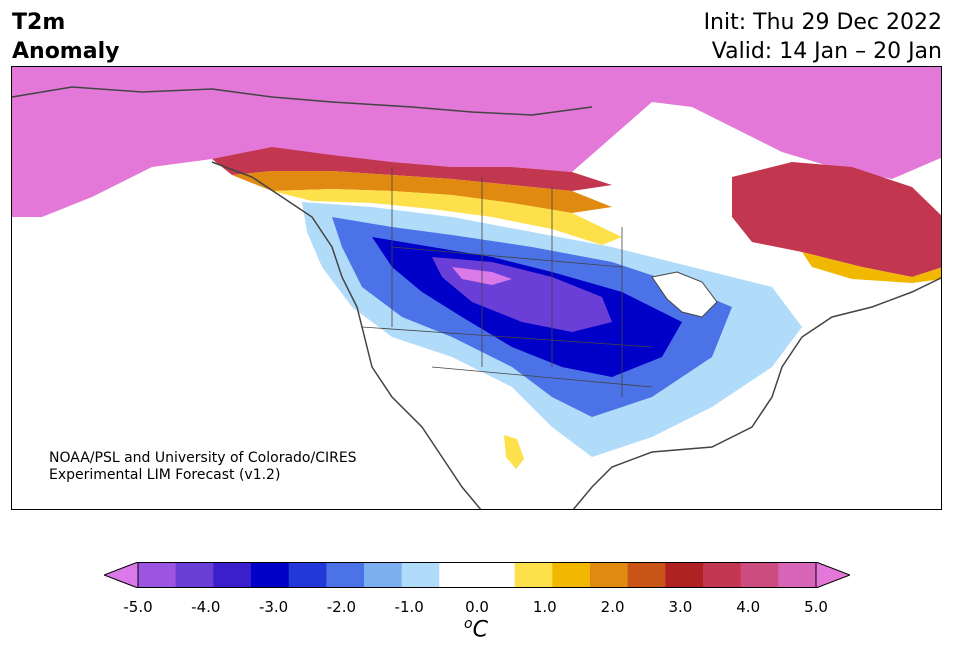 Image resolution: width=953 pixels, height=656 pixels. I want to click on credit-line-2: Experimental LIM Forecast (v1.2), so click(165, 475).